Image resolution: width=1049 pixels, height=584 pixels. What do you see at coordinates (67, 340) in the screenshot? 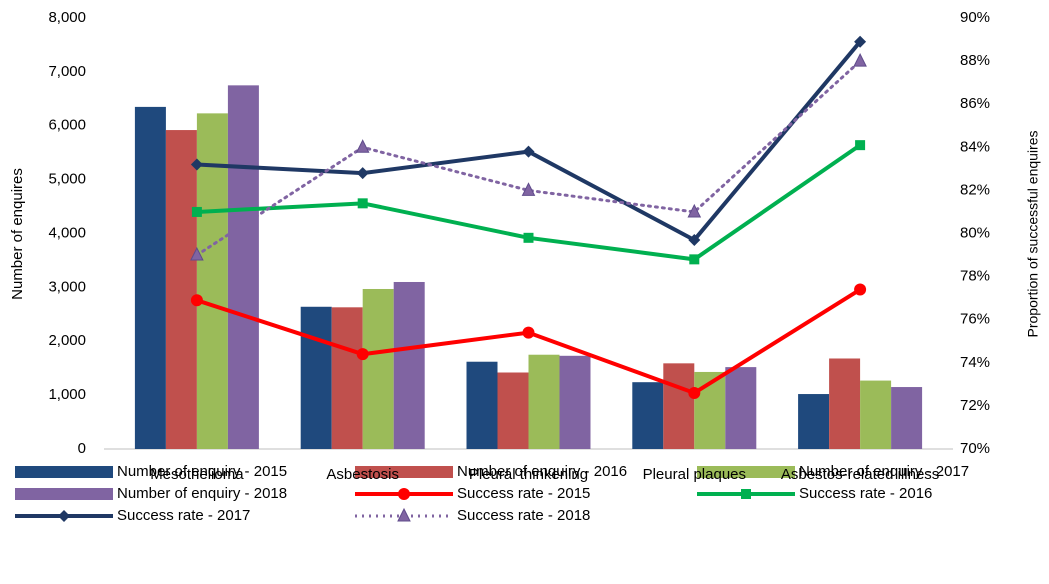
I see `y-tick-label: 2,000` at bounding box center [67, 340].